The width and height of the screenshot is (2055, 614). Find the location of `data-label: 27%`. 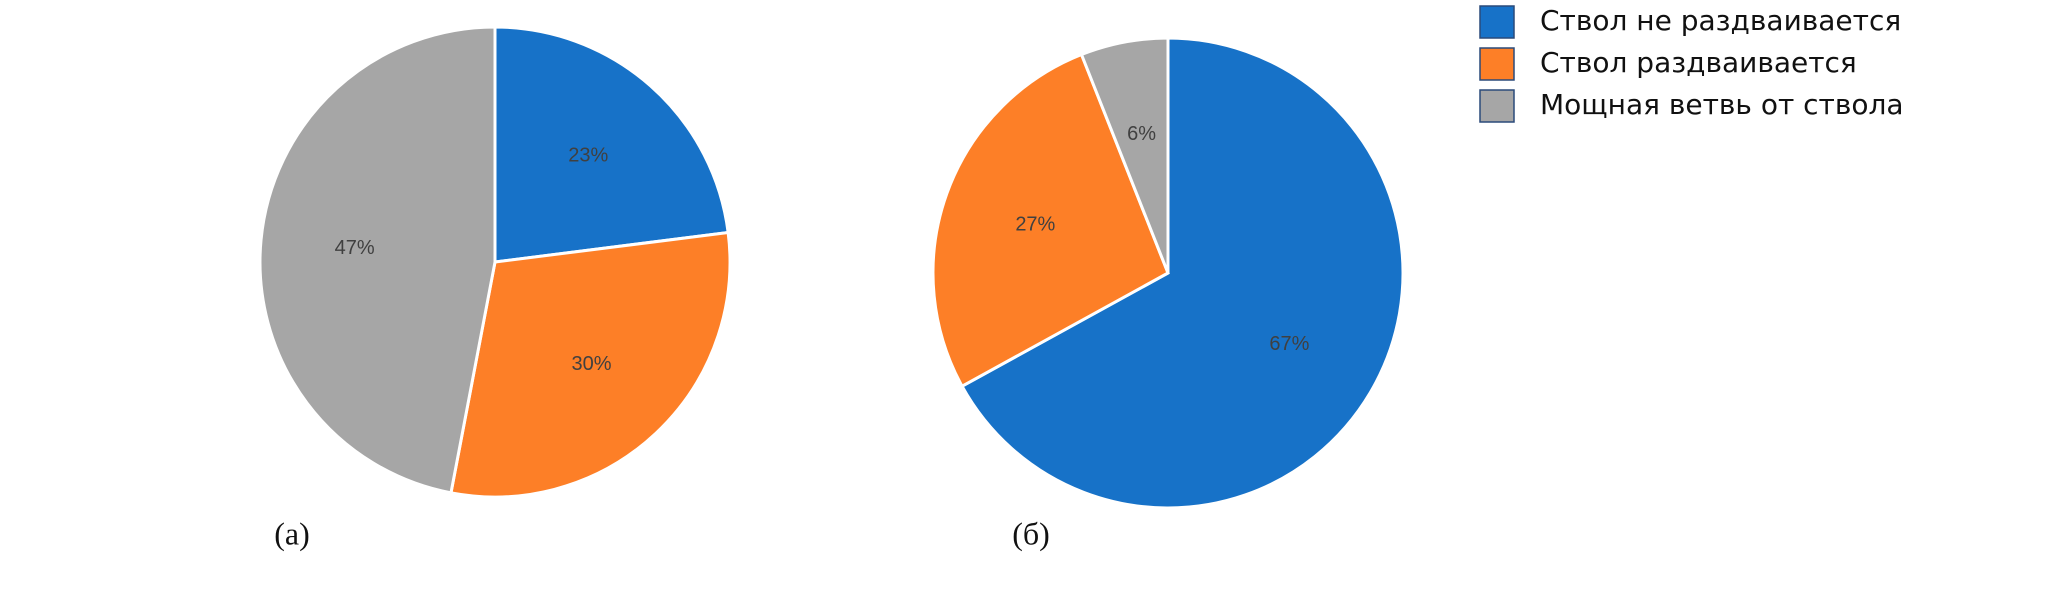

data-label: 27% is located at coordinates (1035, 225).